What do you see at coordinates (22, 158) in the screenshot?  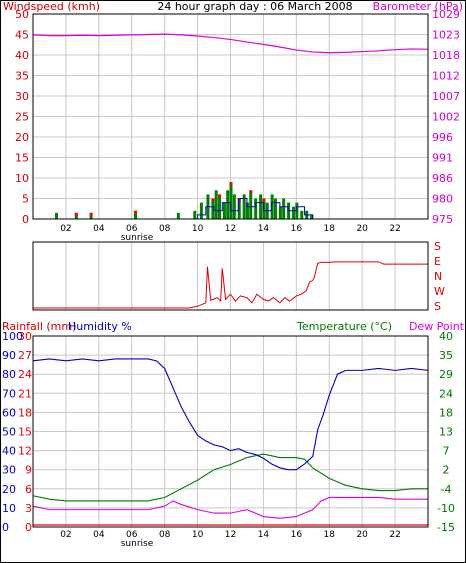 I see `windspeed-tick-label: 15` at bounding box center [22, 158].